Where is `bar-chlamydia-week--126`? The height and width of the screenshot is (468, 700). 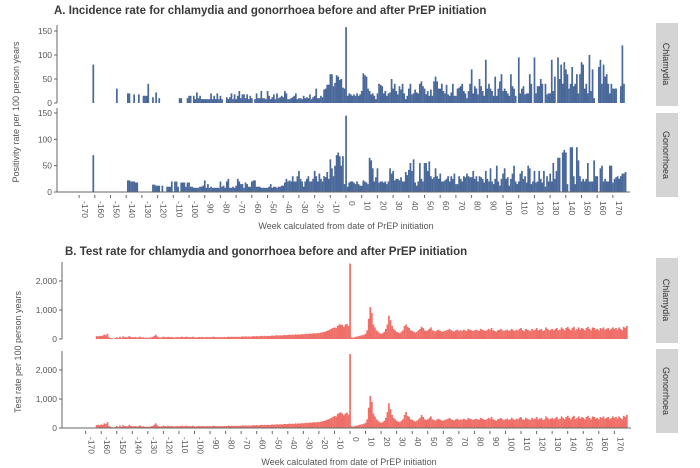 bar-chlamydia-week--126 is located at coordinates (154, 337).